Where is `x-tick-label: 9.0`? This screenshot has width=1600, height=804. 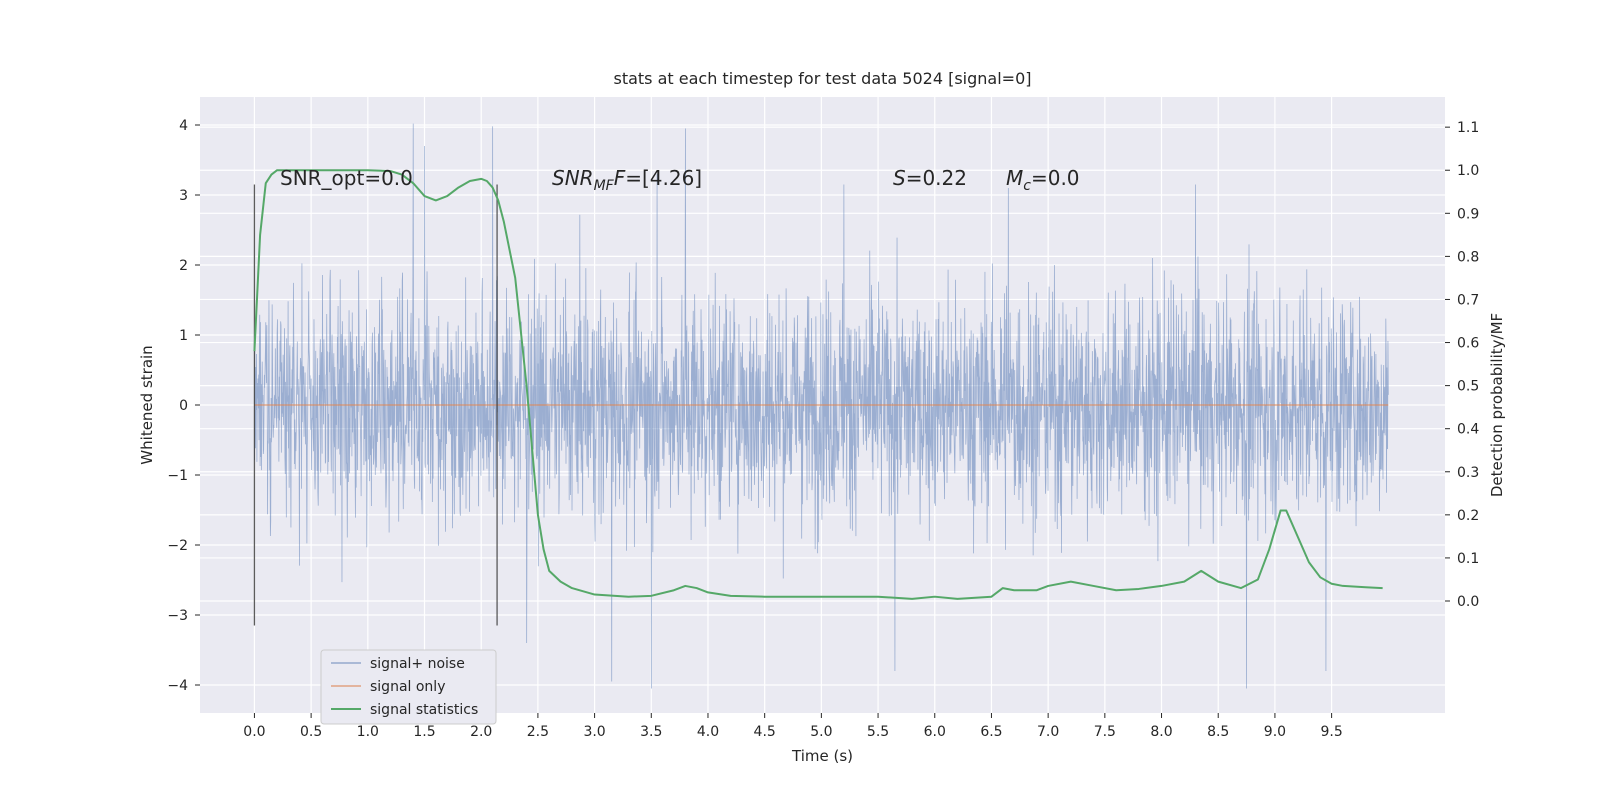 x-tick-label: 9.0 is located at coordinates (1275, 732).